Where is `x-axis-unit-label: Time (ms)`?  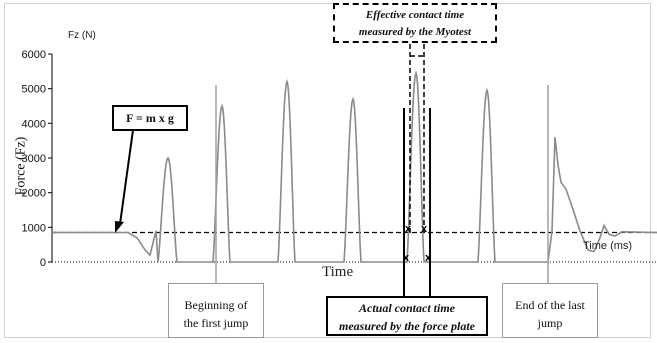 x-axis-unit-label: Time (ms) is located at coordinates (608, 246).